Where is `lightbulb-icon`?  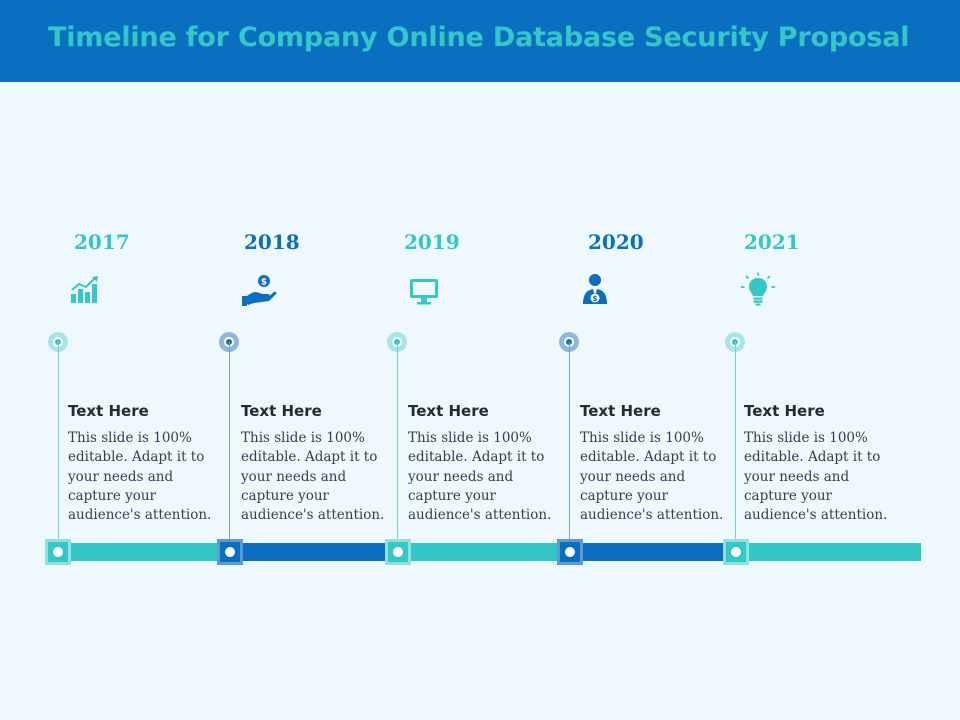
lightbulb-icon is located at coordinates (758, 289).